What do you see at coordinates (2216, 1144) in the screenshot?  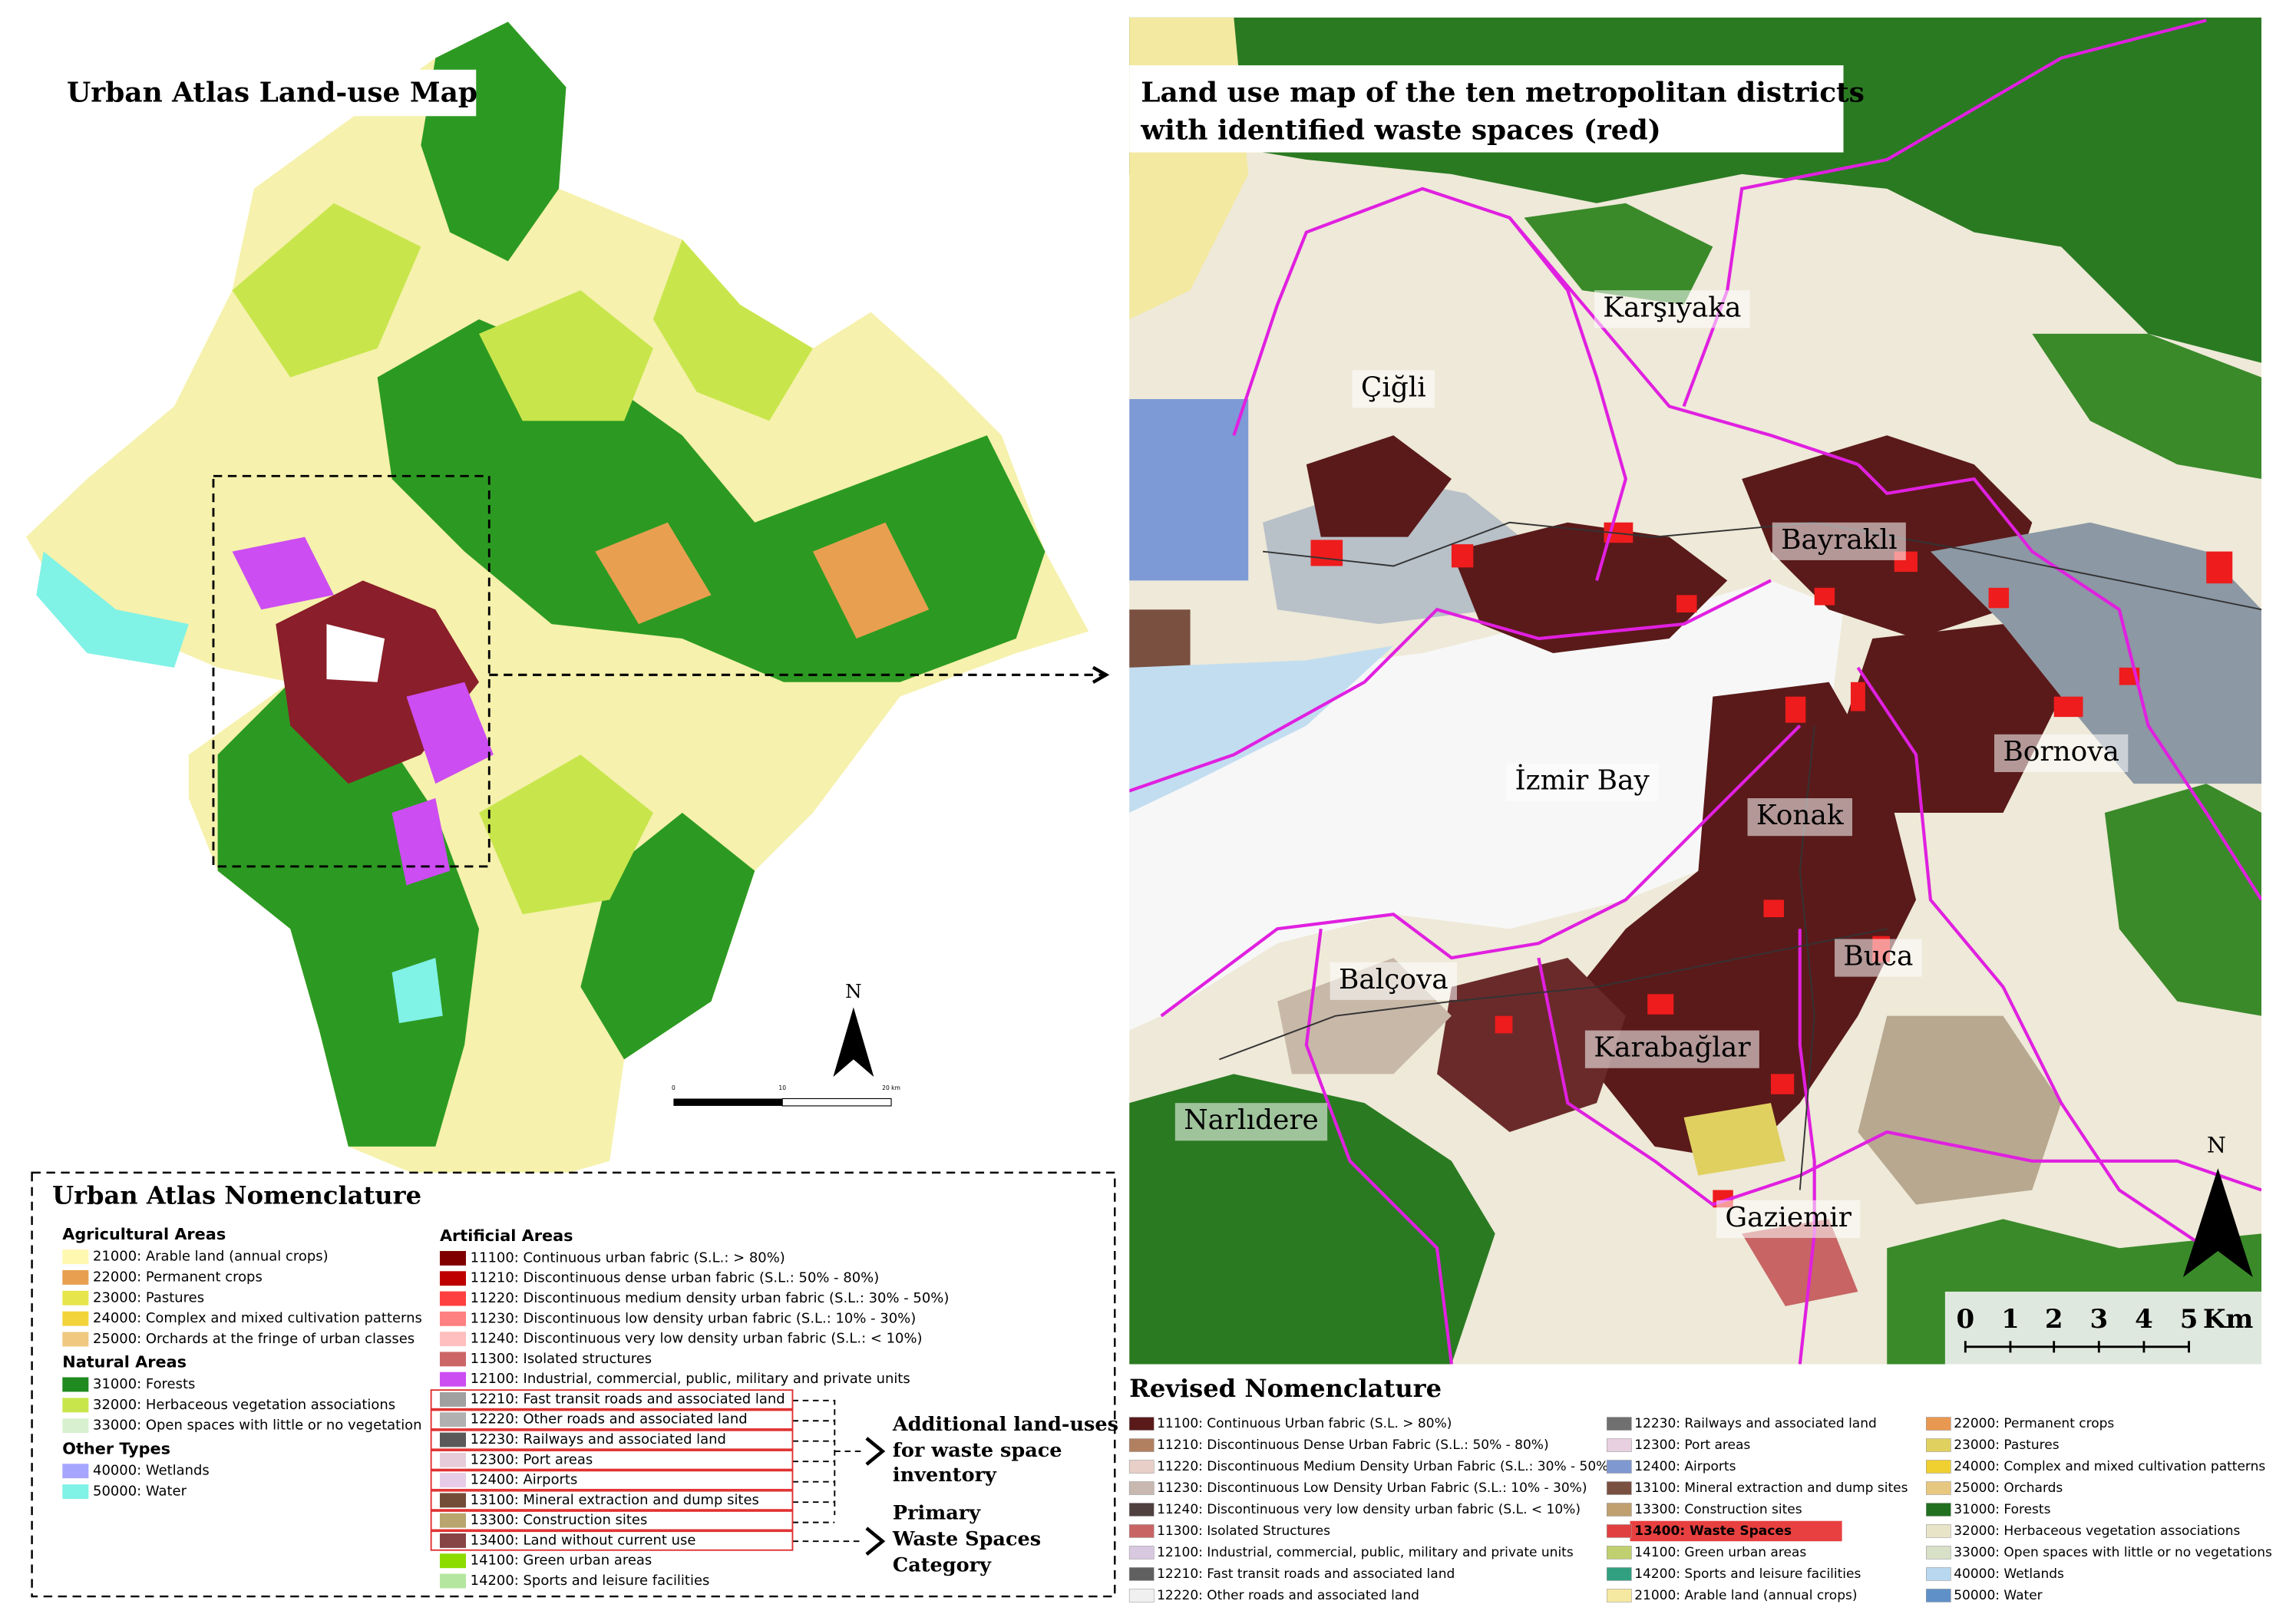 I see `north-label: N` at bounding box center [2216, 1144].